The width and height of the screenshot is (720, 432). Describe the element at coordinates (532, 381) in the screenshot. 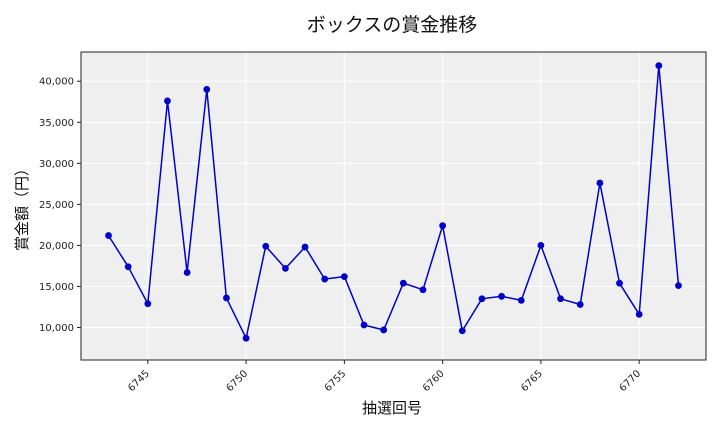

I see `x-tick-label: 6765` at that location.